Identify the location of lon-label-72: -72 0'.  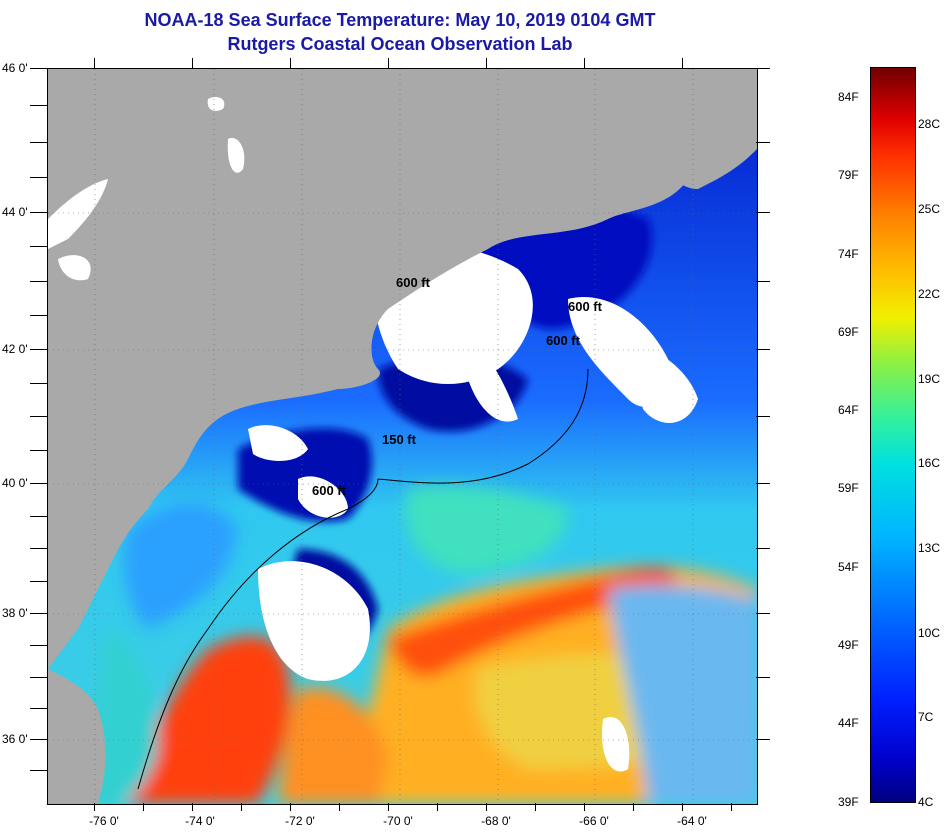
(300, 821).